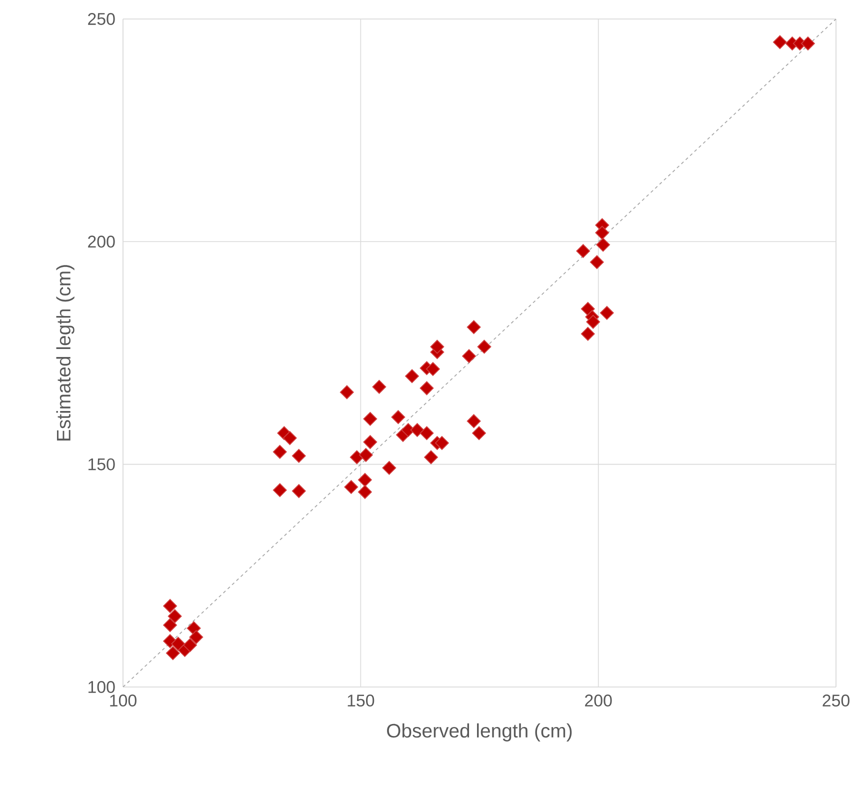  What do you see at coordinates (101, 18) in the screenshot?
I see `y-tick-label: 250` at bounding box center [101, 18].